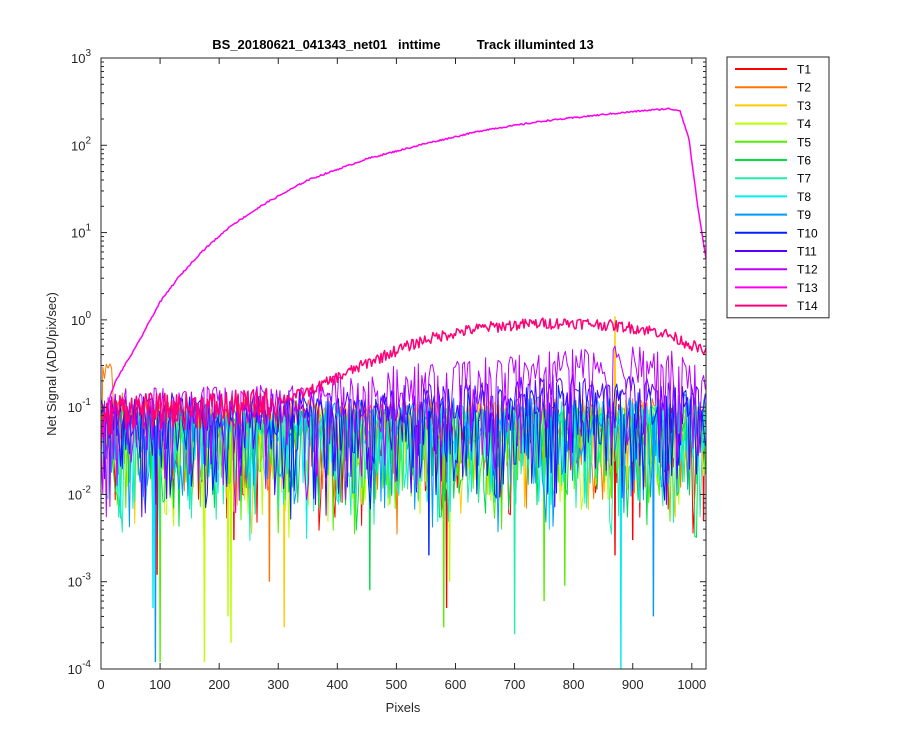 The width and height of the screenshot is (900, 750). Describe the element at coordinates (773, 88) in the screenshot. I see `legend-entry-t2: T2` at that location.